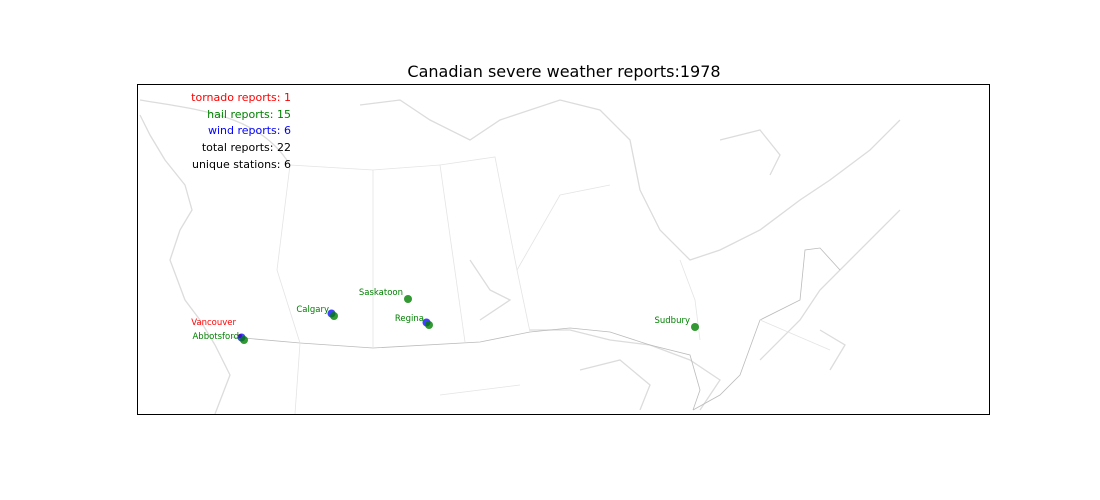  I want to click on summary-wind: wind reports: 6, so click(249, 131).